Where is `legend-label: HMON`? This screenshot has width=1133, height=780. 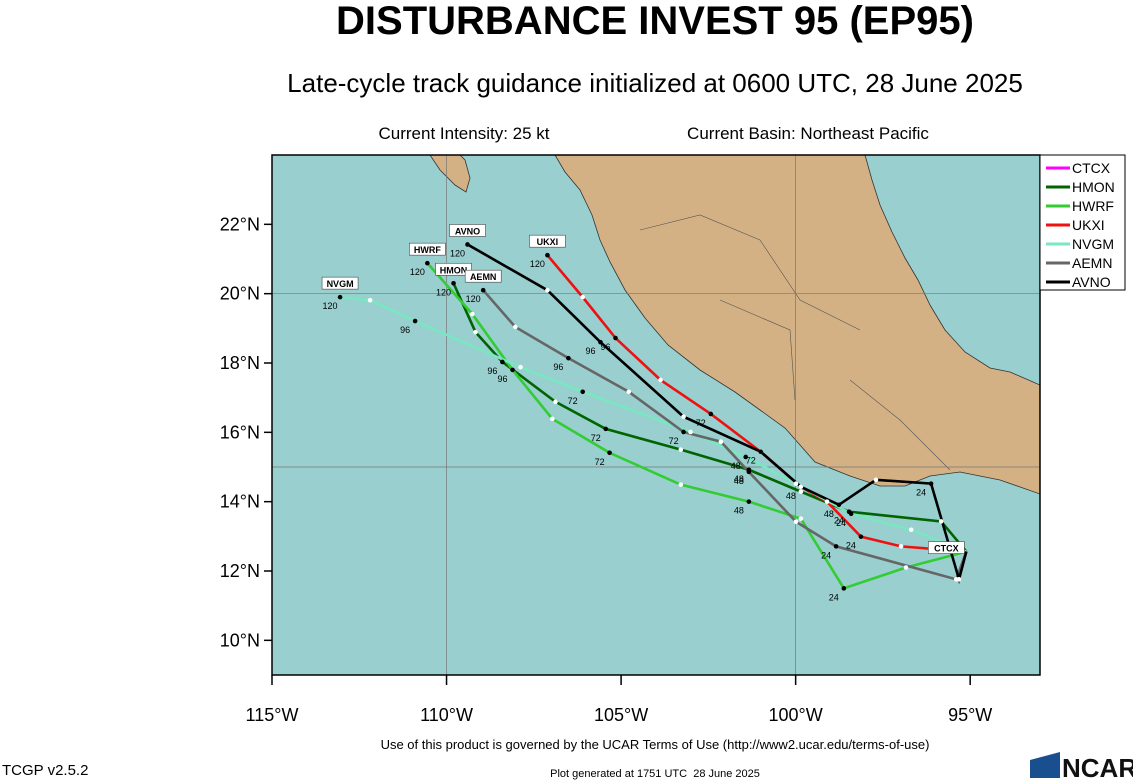
legend-label: HMON is located at coordinates (1093, 187).